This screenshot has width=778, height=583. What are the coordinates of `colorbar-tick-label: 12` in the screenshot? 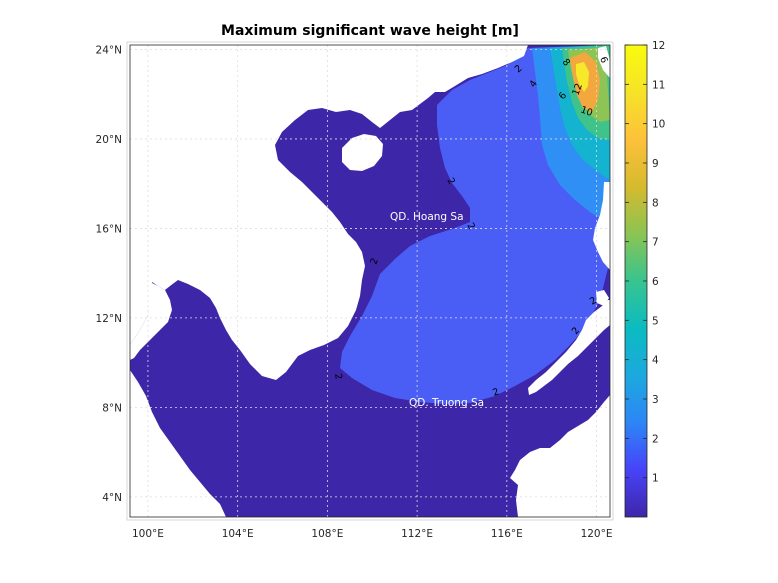 It's located at (658, 46).